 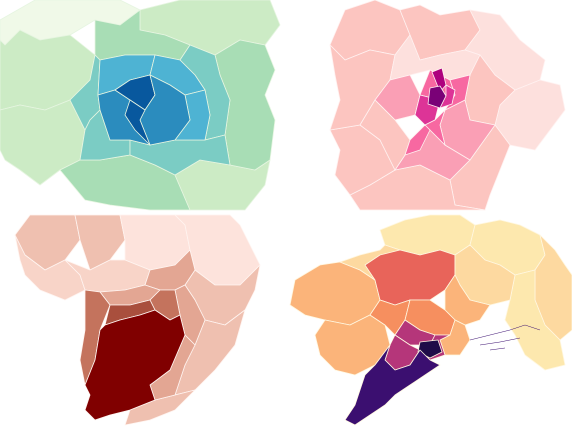 What do you see at coordinates (165, 110) in the screenshot?
I see `district-core-c` at bounding box center [165, 110].